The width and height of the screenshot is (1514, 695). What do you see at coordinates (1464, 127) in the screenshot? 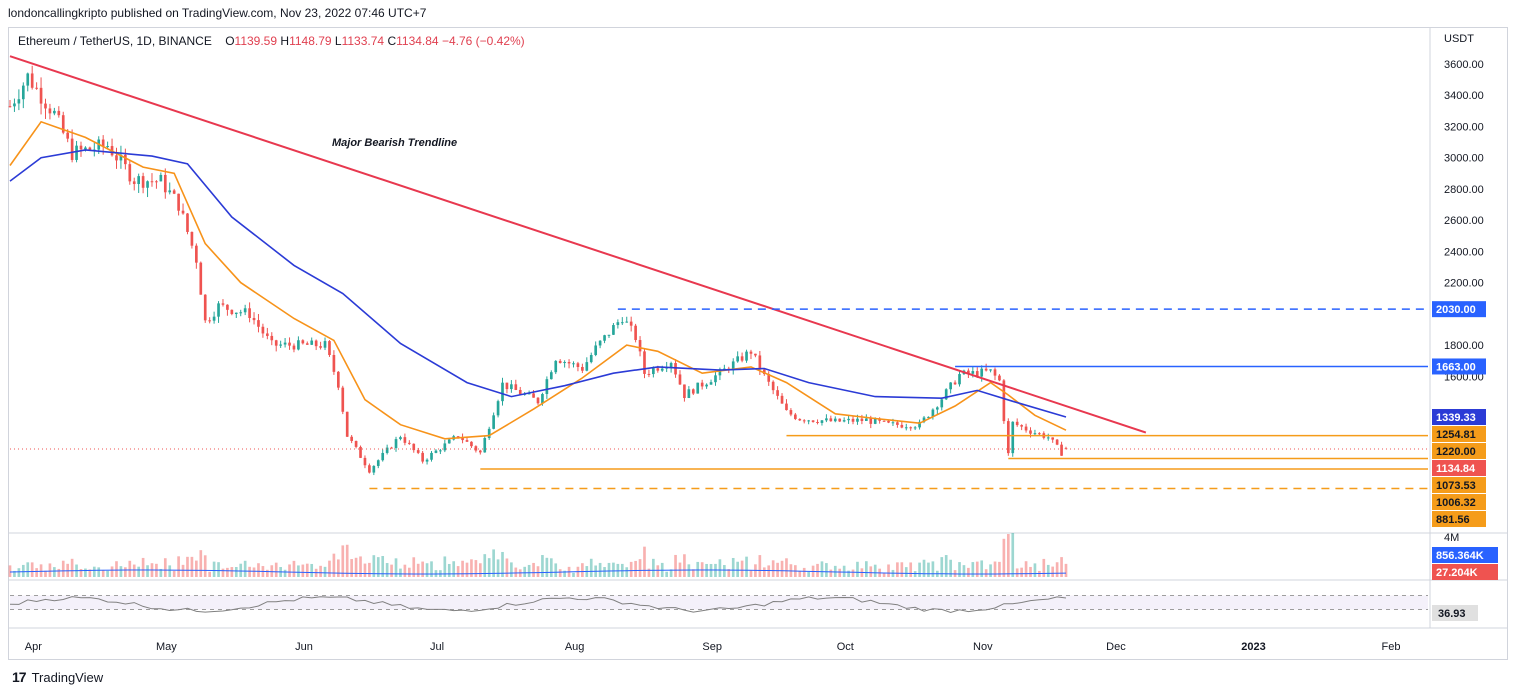
I see `price-axis-tick: 3200.00` at bounding box center [1464, 127].